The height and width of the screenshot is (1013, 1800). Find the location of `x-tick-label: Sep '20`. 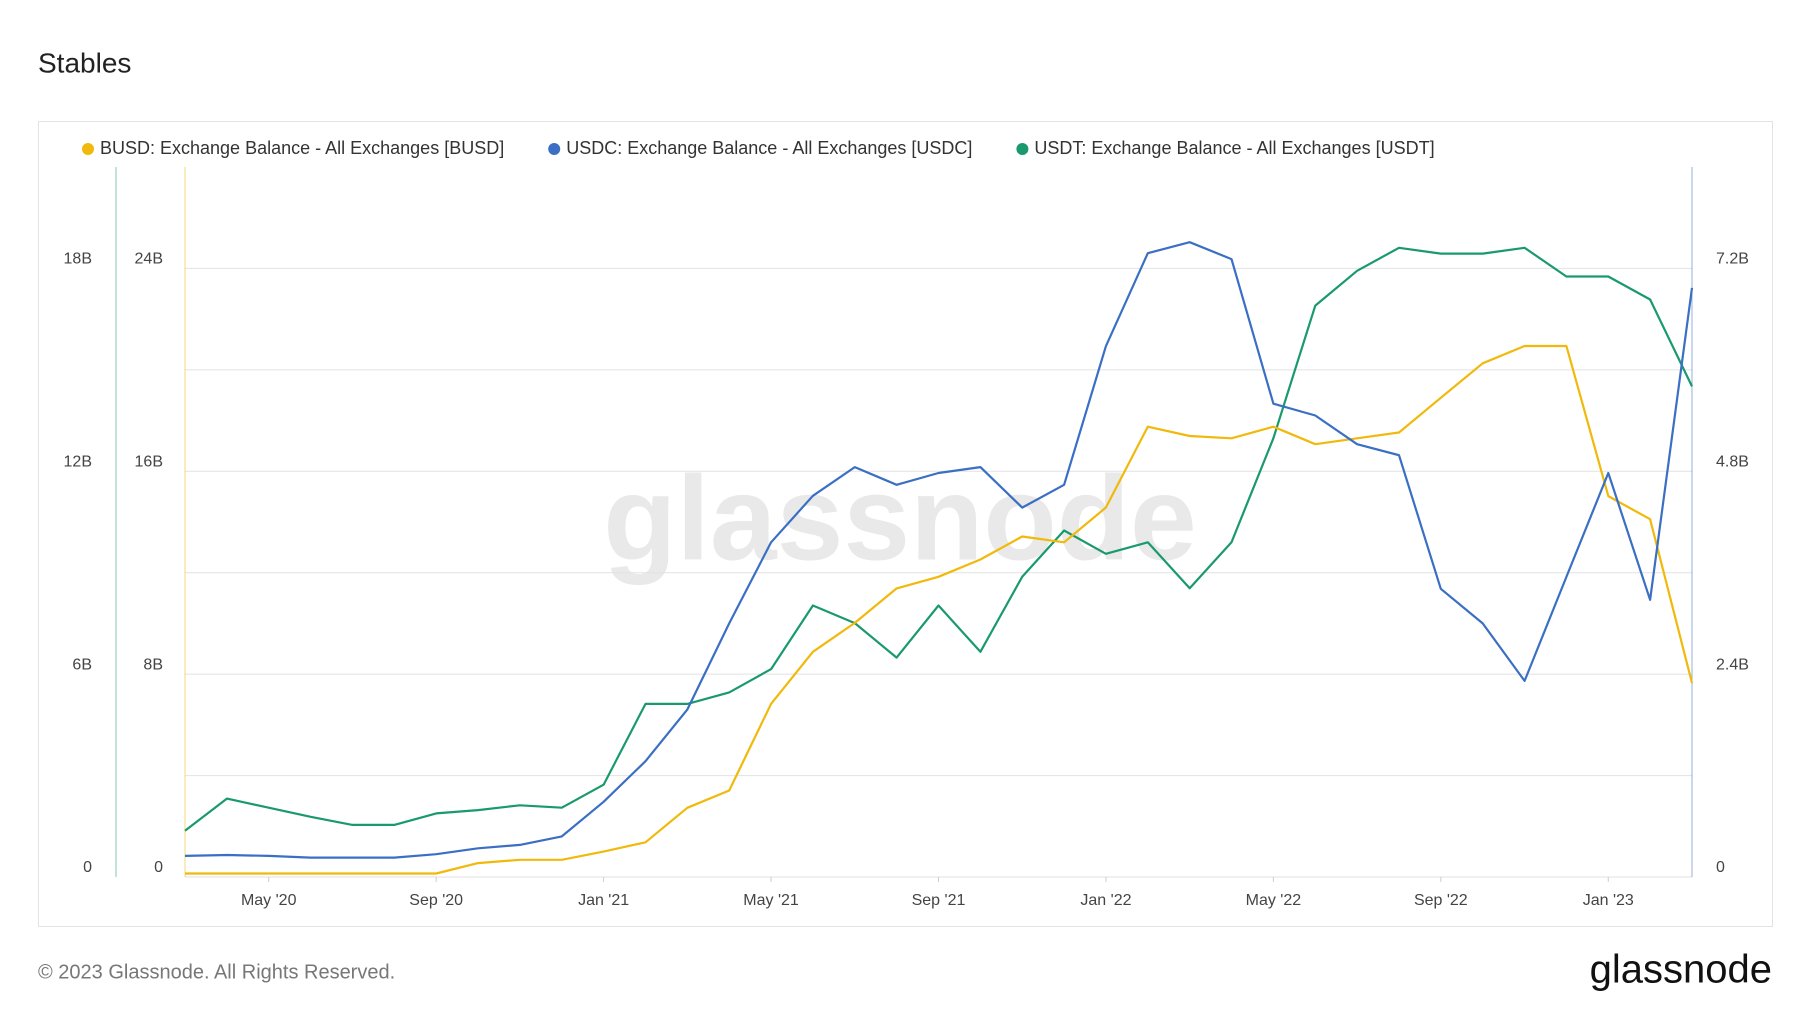

x-tick-label: Sep '20 is located at coordinates (436, 900).